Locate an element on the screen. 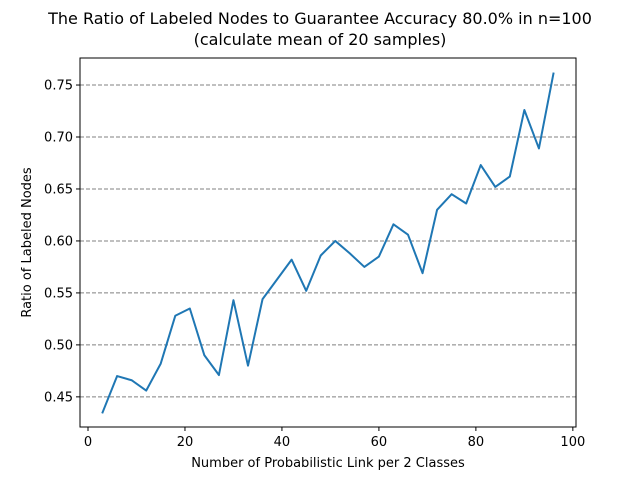  x-tick-label: 100 is located at coordinates (572, 442).